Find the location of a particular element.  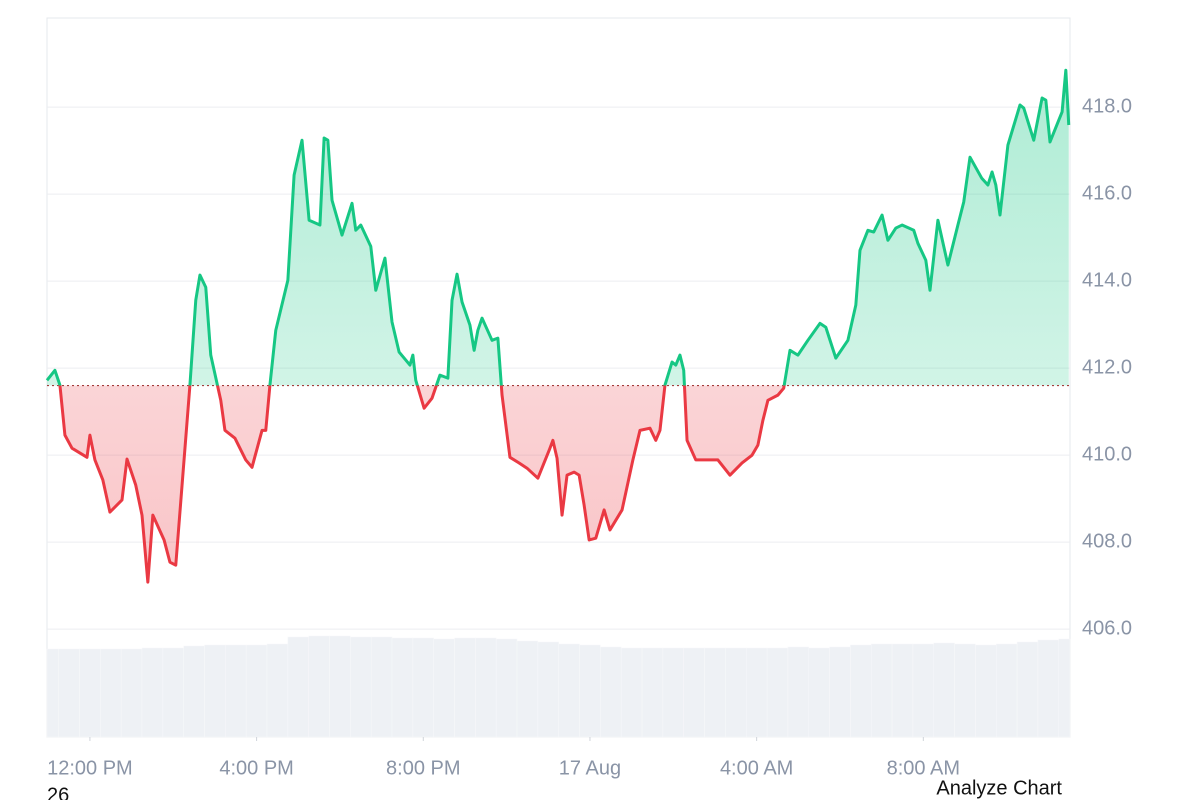

x-tick-label: 4:00 AM is located at coordinates (756, 768).